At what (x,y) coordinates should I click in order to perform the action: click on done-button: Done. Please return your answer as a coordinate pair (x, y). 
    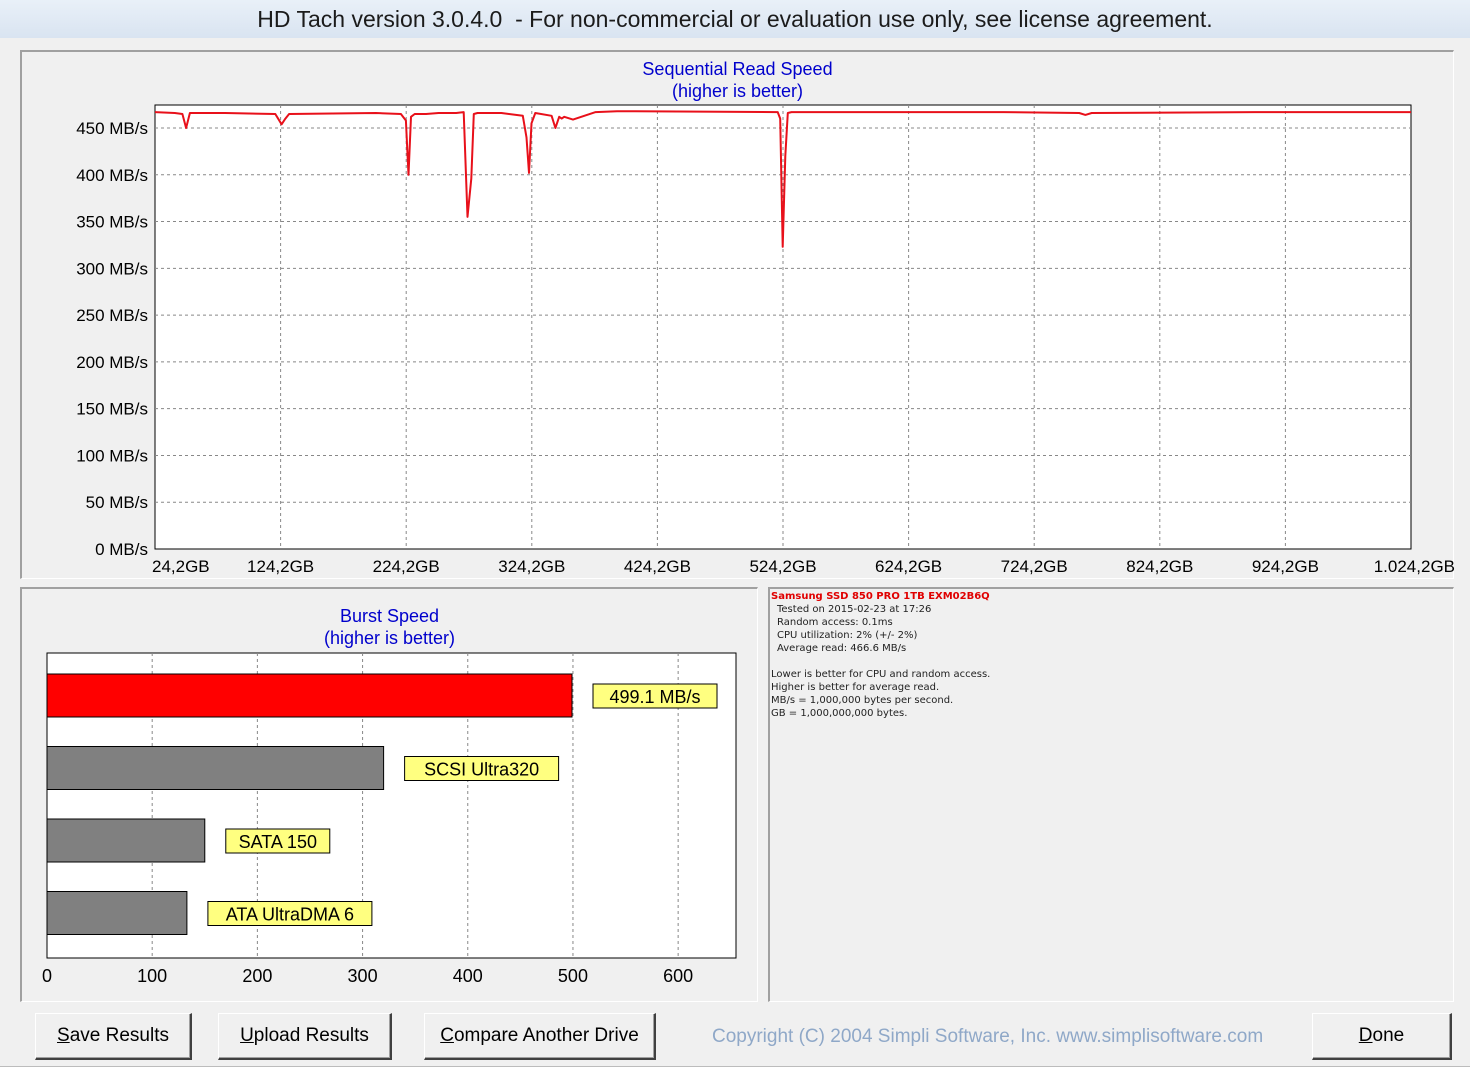
    Looking at the image, I should click on (1382, 1036).